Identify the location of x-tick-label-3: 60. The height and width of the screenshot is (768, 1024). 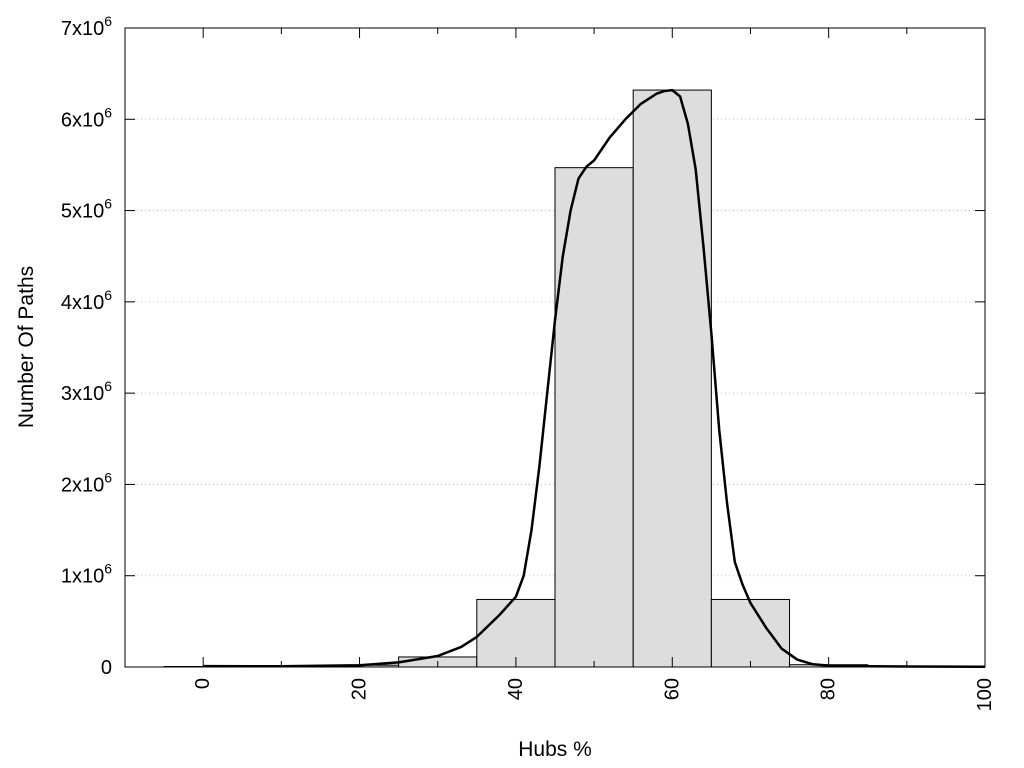
(672, 689).